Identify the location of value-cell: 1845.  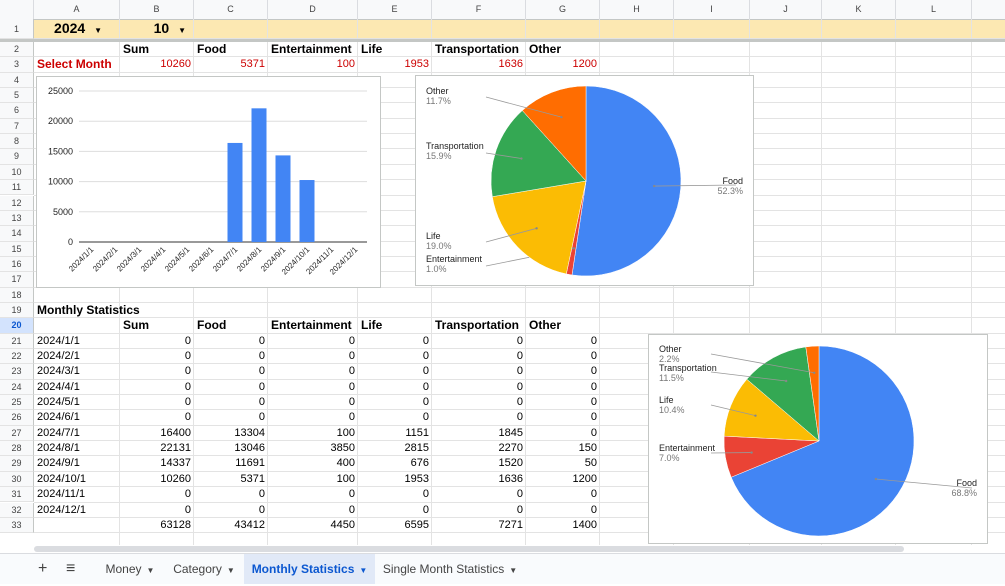
(479, 433).